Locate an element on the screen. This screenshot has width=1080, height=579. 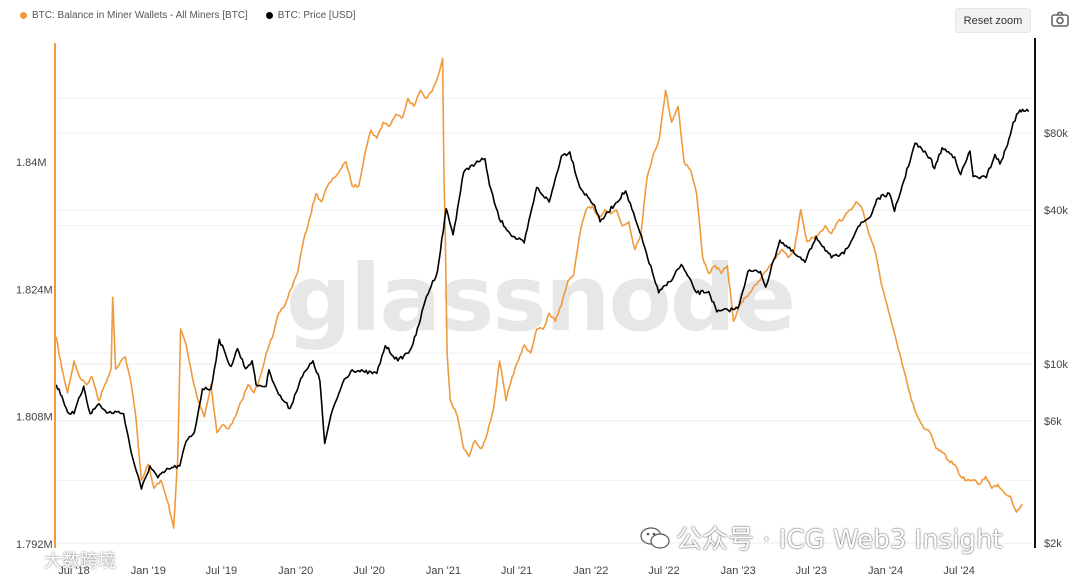
y-right-tick-label: $80k is located at coordinates (1056, 134).